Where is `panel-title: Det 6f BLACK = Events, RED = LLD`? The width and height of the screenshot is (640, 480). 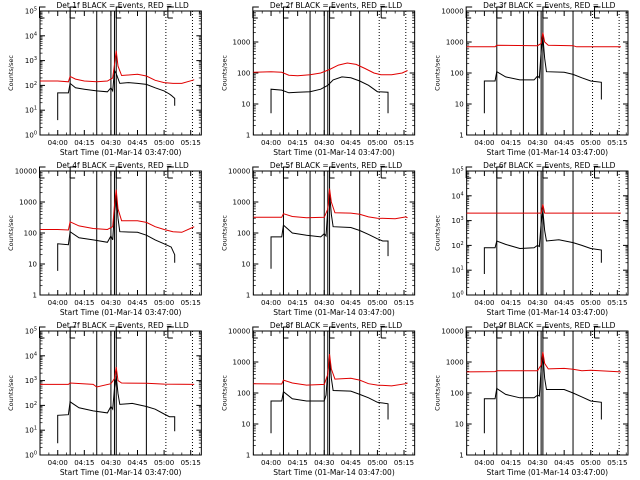
panel-title: Det 6f BLACK = Events, RED = LLD is located at coordinates (549, 165).